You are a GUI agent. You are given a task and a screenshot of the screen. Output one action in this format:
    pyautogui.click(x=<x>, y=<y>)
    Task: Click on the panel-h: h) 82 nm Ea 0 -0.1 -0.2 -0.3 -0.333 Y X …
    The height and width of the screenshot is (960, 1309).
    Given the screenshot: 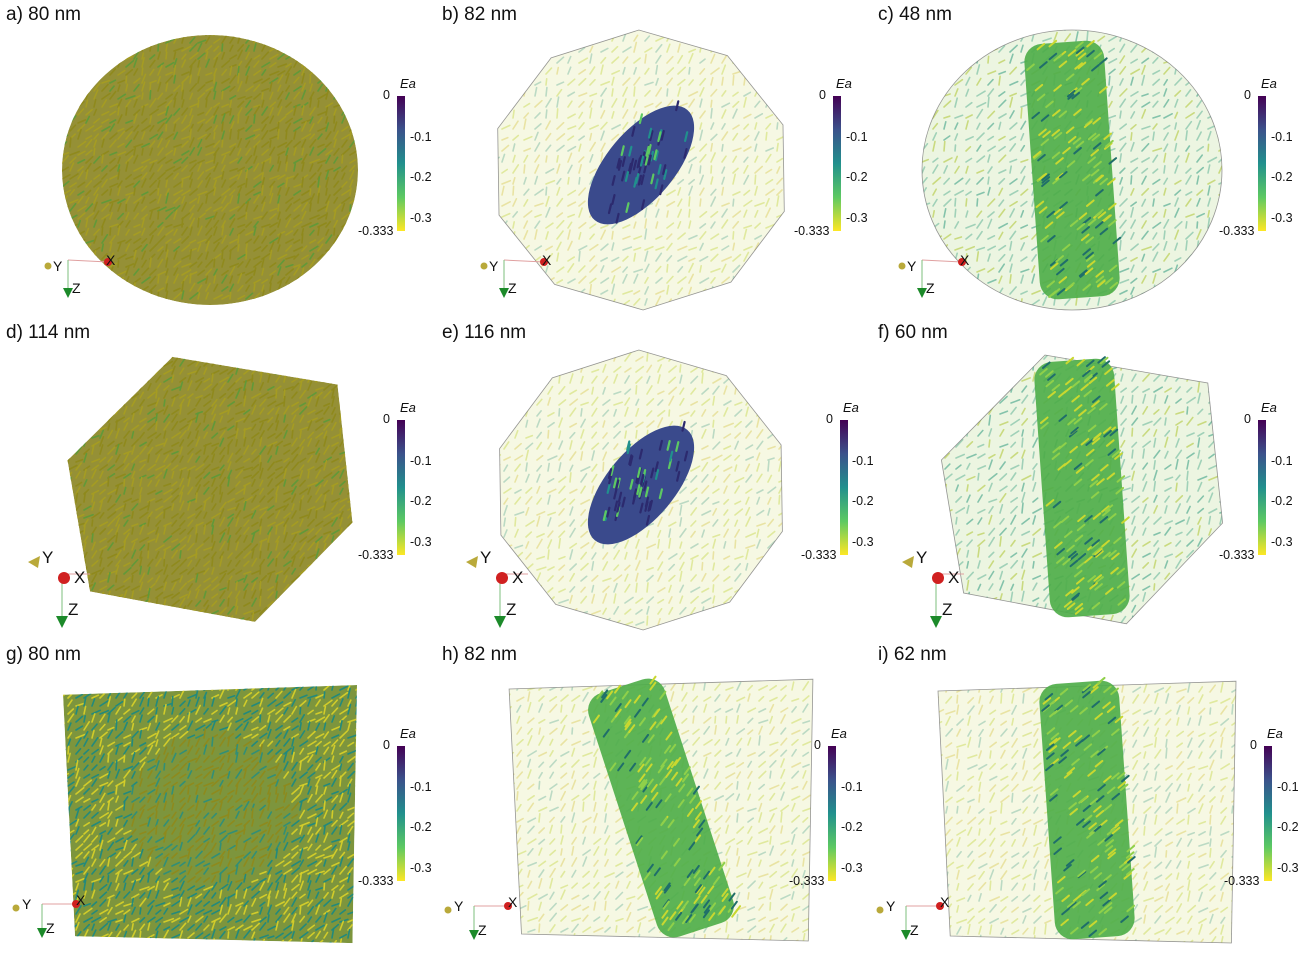 What is the action you would take?
    pyautogui.click(x=654, y=800)
    